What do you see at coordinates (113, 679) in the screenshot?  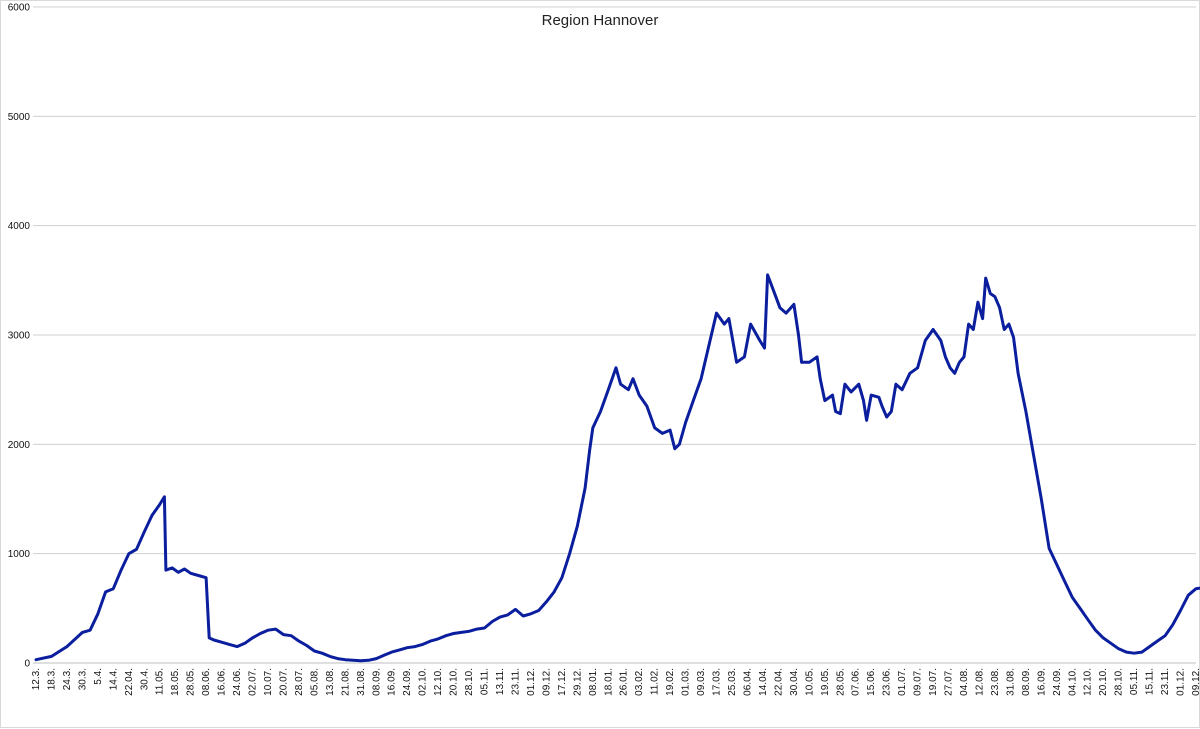 I see `x-tick-label: 14.4.` at bounding box center [113, 679].